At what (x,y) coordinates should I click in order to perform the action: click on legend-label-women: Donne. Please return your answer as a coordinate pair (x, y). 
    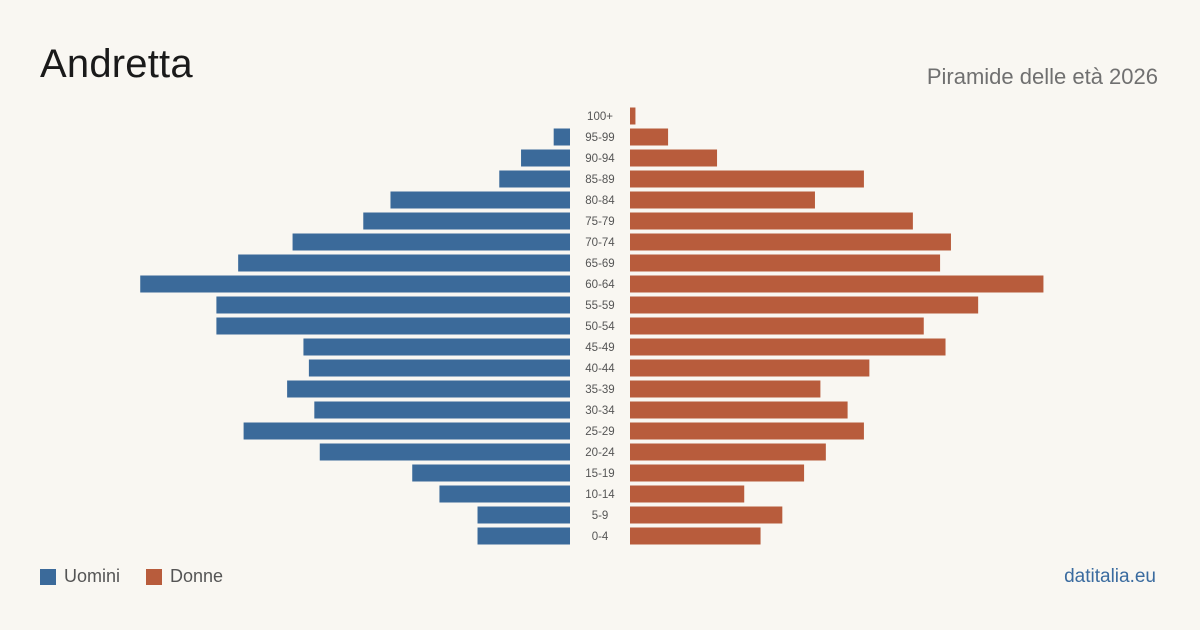
    Looking at the image, I should click on (197, 576).